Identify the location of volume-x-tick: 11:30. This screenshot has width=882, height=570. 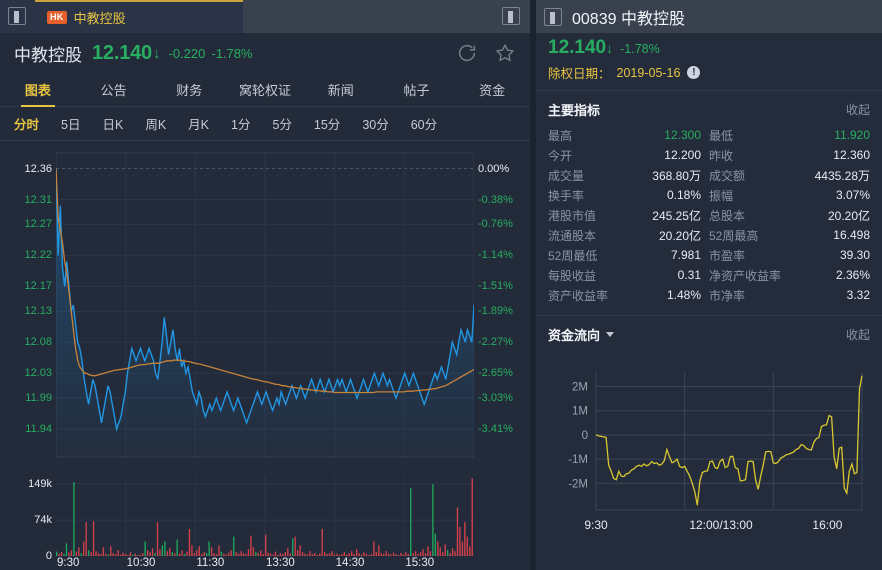
(210, 563).